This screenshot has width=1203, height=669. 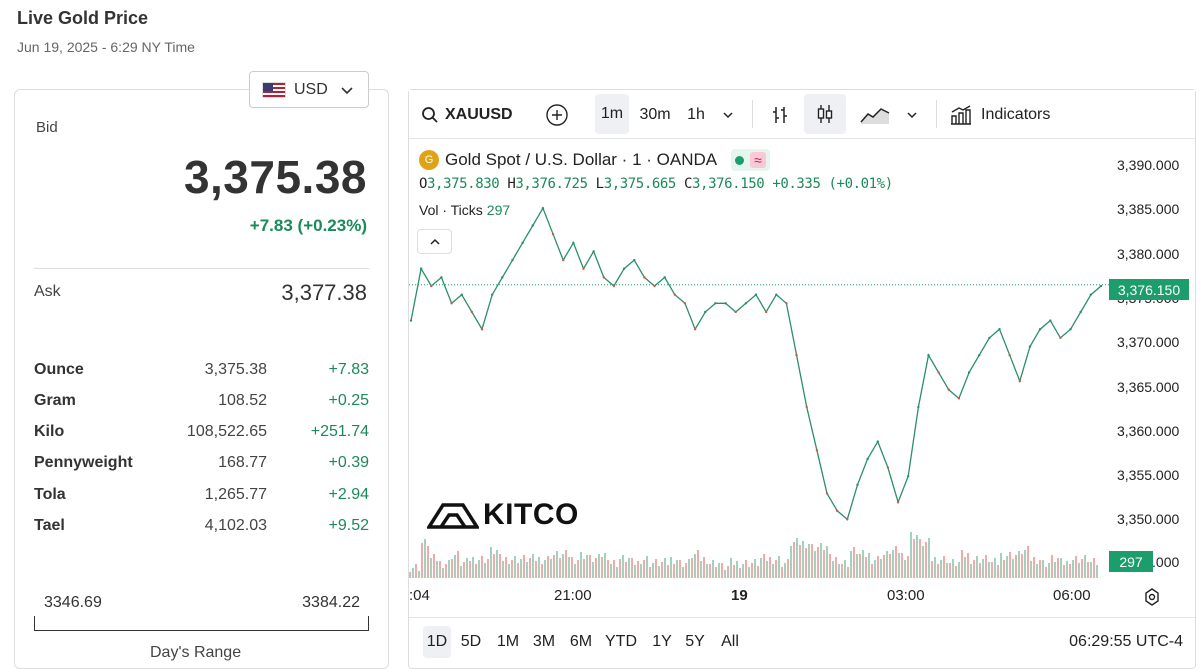 What do you see at coordinates (906, 595) in the screenshot?
I see `x-tick-label: 03:00` at bounding box center [906, 595].